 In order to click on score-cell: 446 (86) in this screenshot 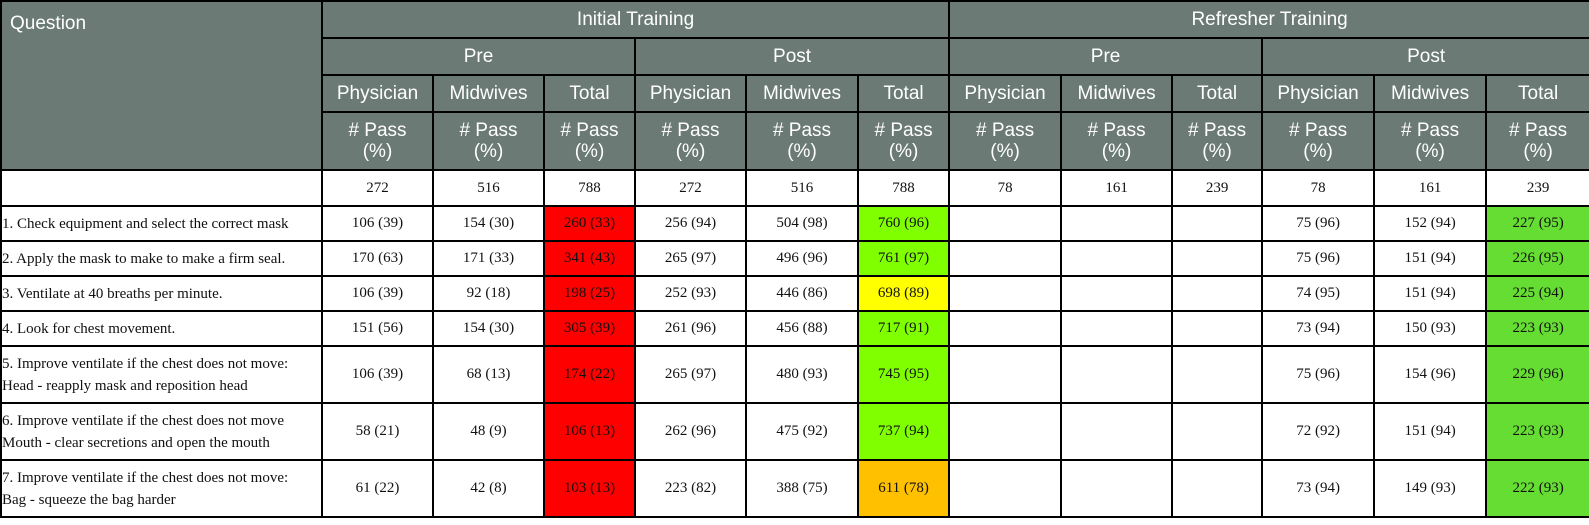, I will do `click(802, 293)`.